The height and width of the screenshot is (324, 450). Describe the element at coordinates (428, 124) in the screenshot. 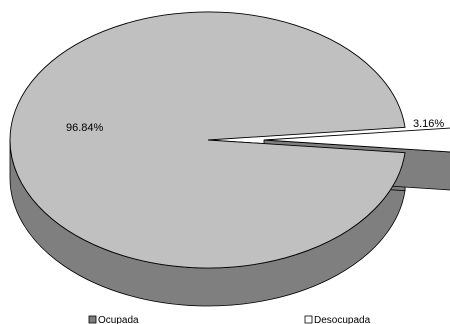

I see `slice-label-desocupada: 3.16%` at that location.